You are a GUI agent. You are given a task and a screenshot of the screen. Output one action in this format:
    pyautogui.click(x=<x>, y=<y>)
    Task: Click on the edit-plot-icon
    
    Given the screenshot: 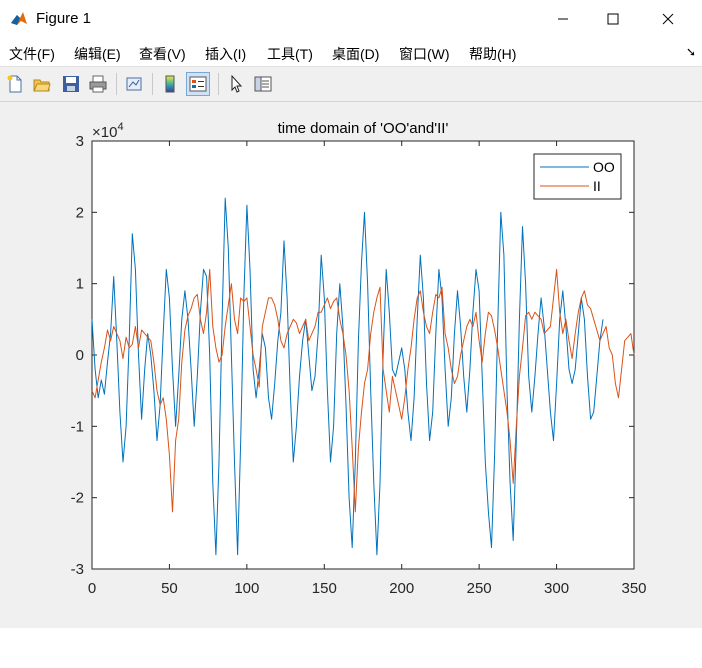 What is the action you would take?
    pyautogui.click(x=237, y=84)
    